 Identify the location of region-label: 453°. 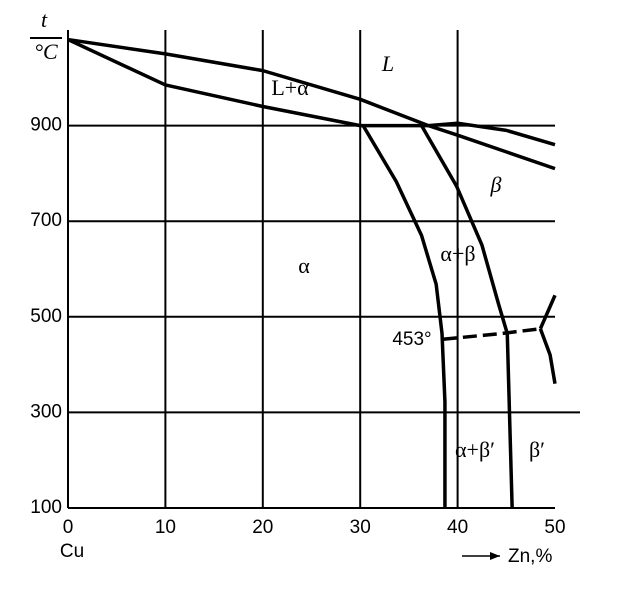
(411, 339).